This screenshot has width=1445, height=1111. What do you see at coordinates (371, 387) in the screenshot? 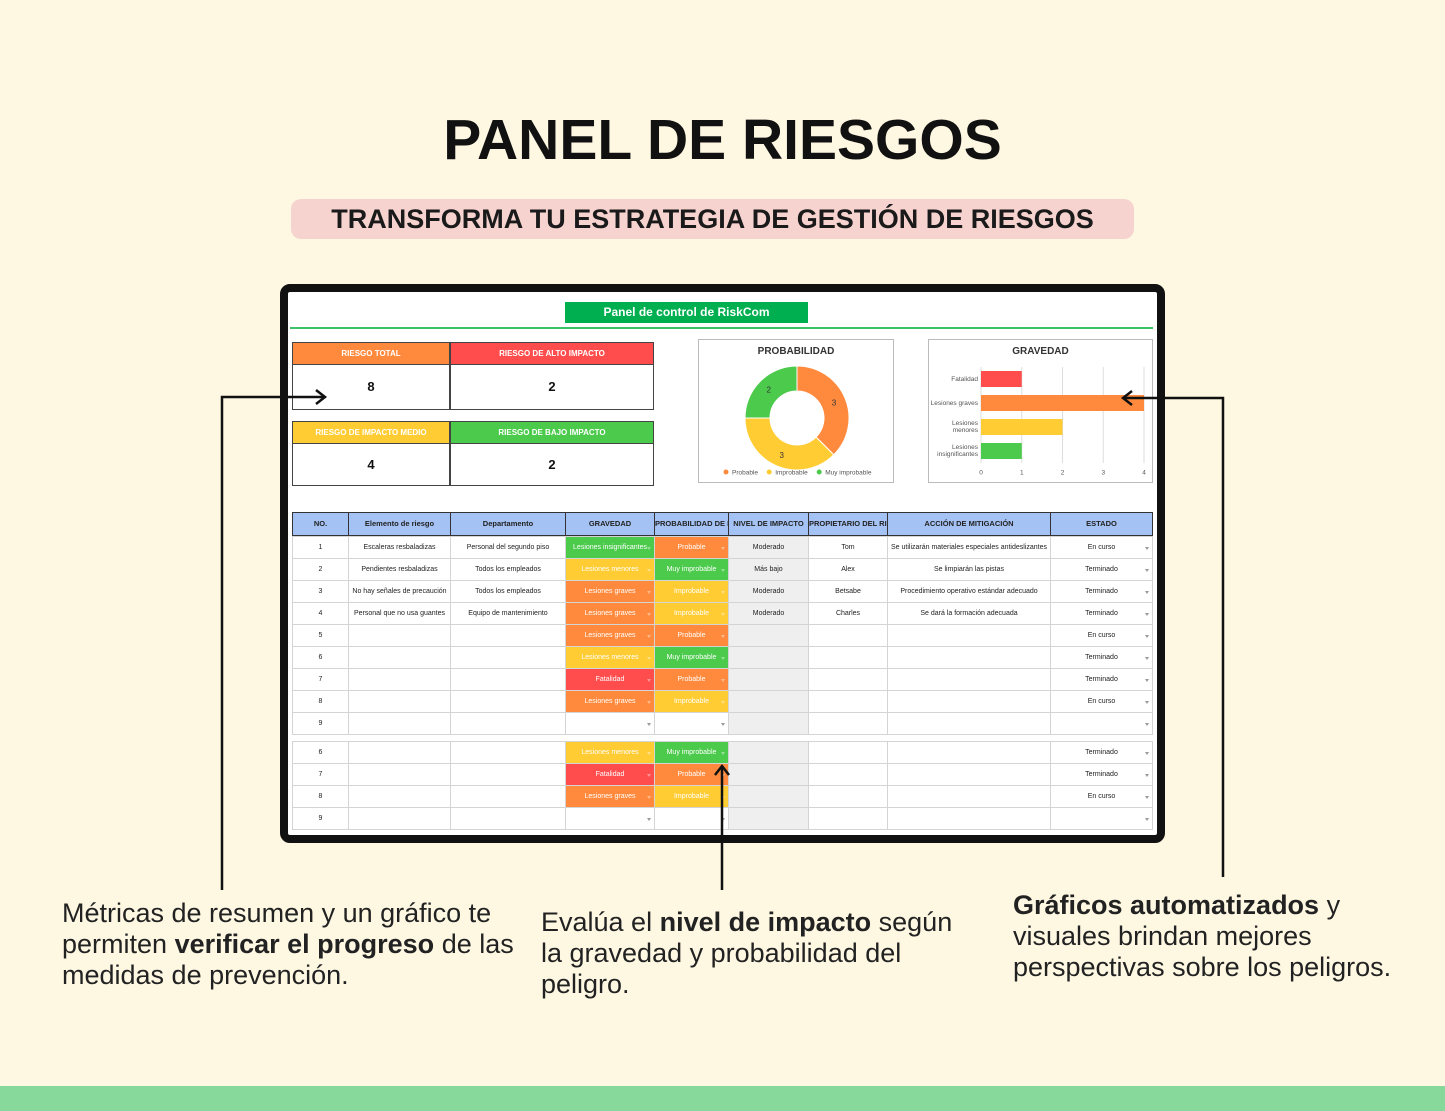
I see `metric-value: 8` at bounding box center [371, 387].